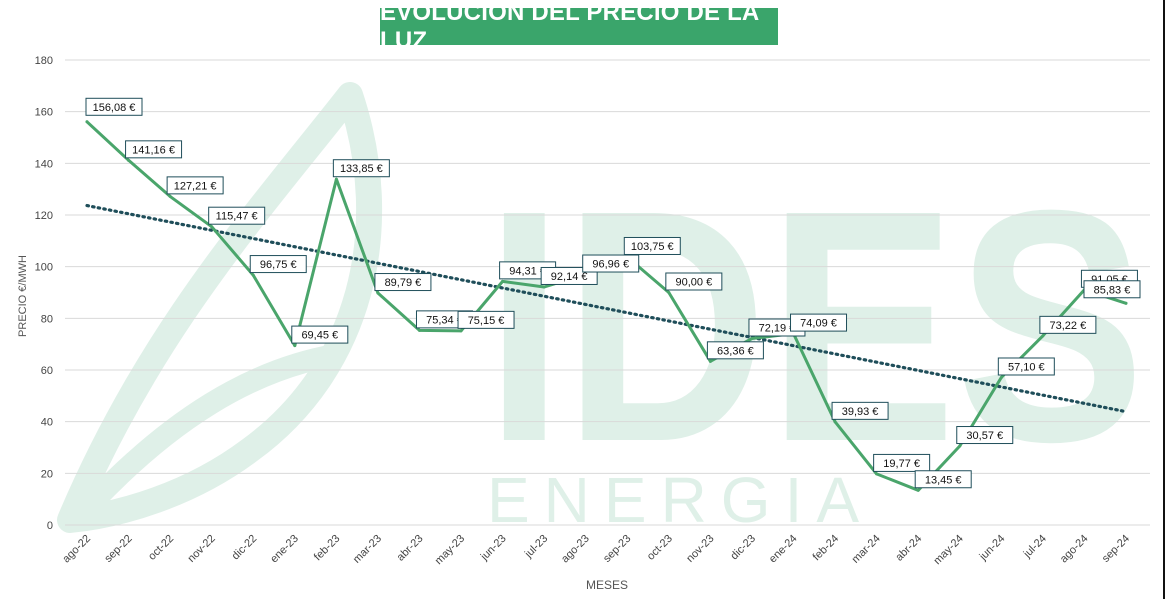 This screenshot has width=1166, height=604. I want to click on x-tick-label: jun-23, so click(493, 548).